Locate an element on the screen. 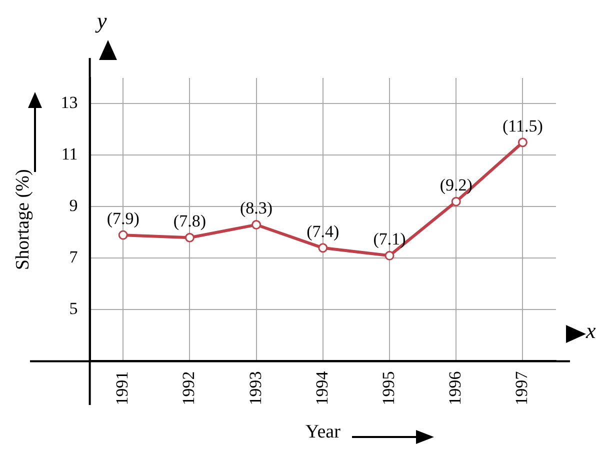 This screenshot has height=452, width=606. text: y is located at coordinates (102, 21).